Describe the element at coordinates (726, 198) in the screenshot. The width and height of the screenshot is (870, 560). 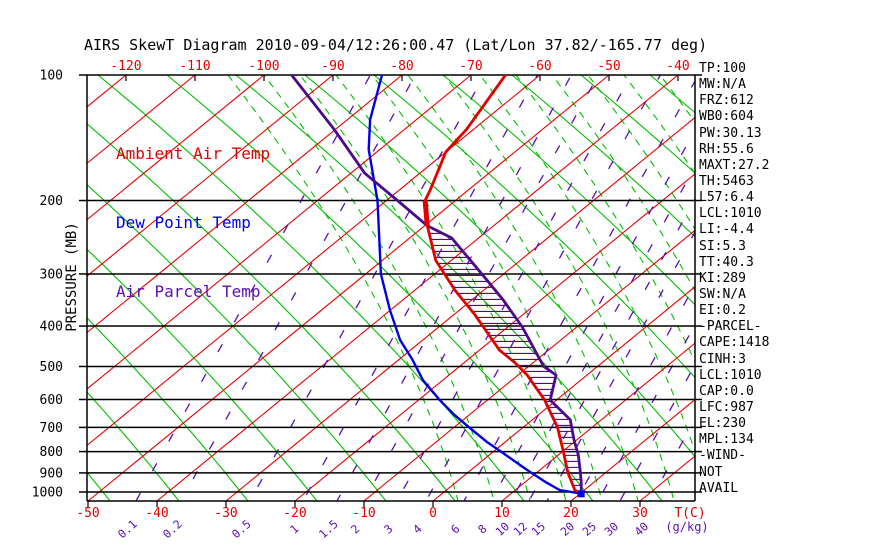
I see `stat-line: L57:6.4` at that location.